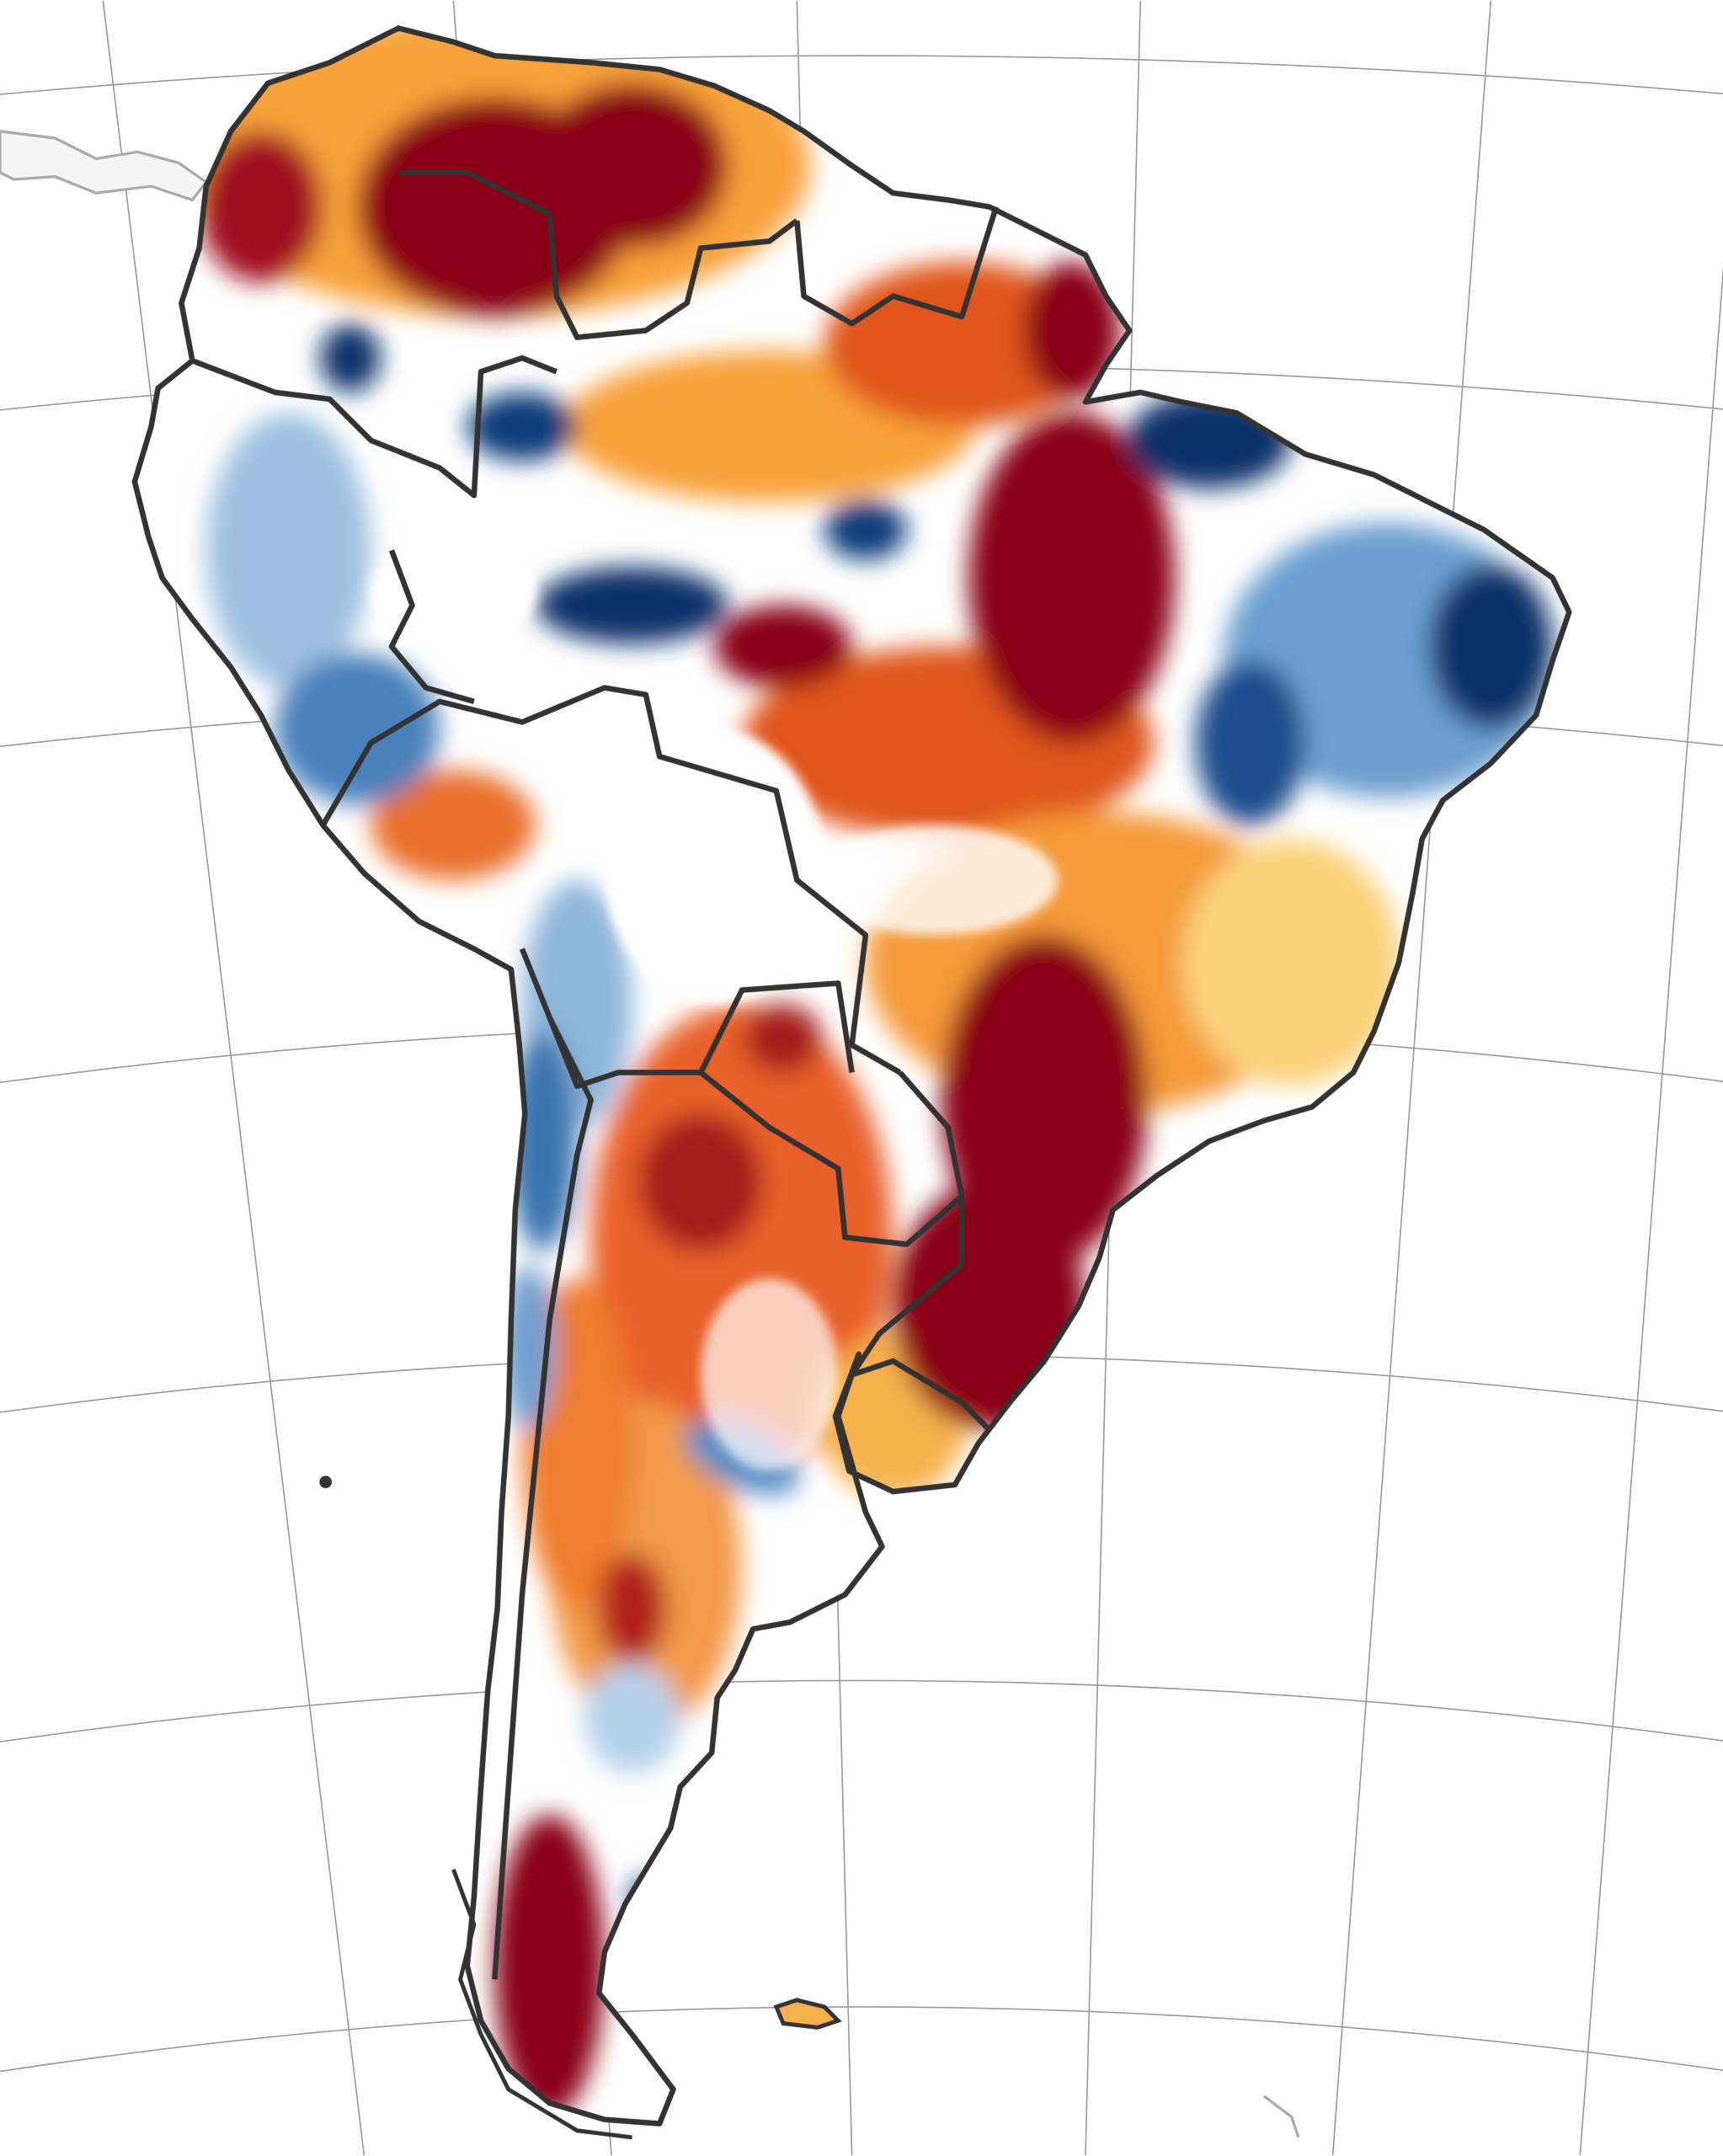  I want to click on border-uruguay, so click(921, 1314).